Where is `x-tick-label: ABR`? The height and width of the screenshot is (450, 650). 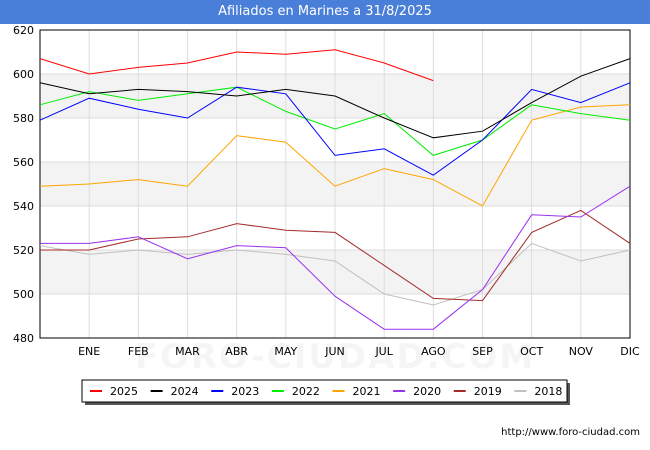
x-tick-label: ABR is located at coordinates (236, 351).